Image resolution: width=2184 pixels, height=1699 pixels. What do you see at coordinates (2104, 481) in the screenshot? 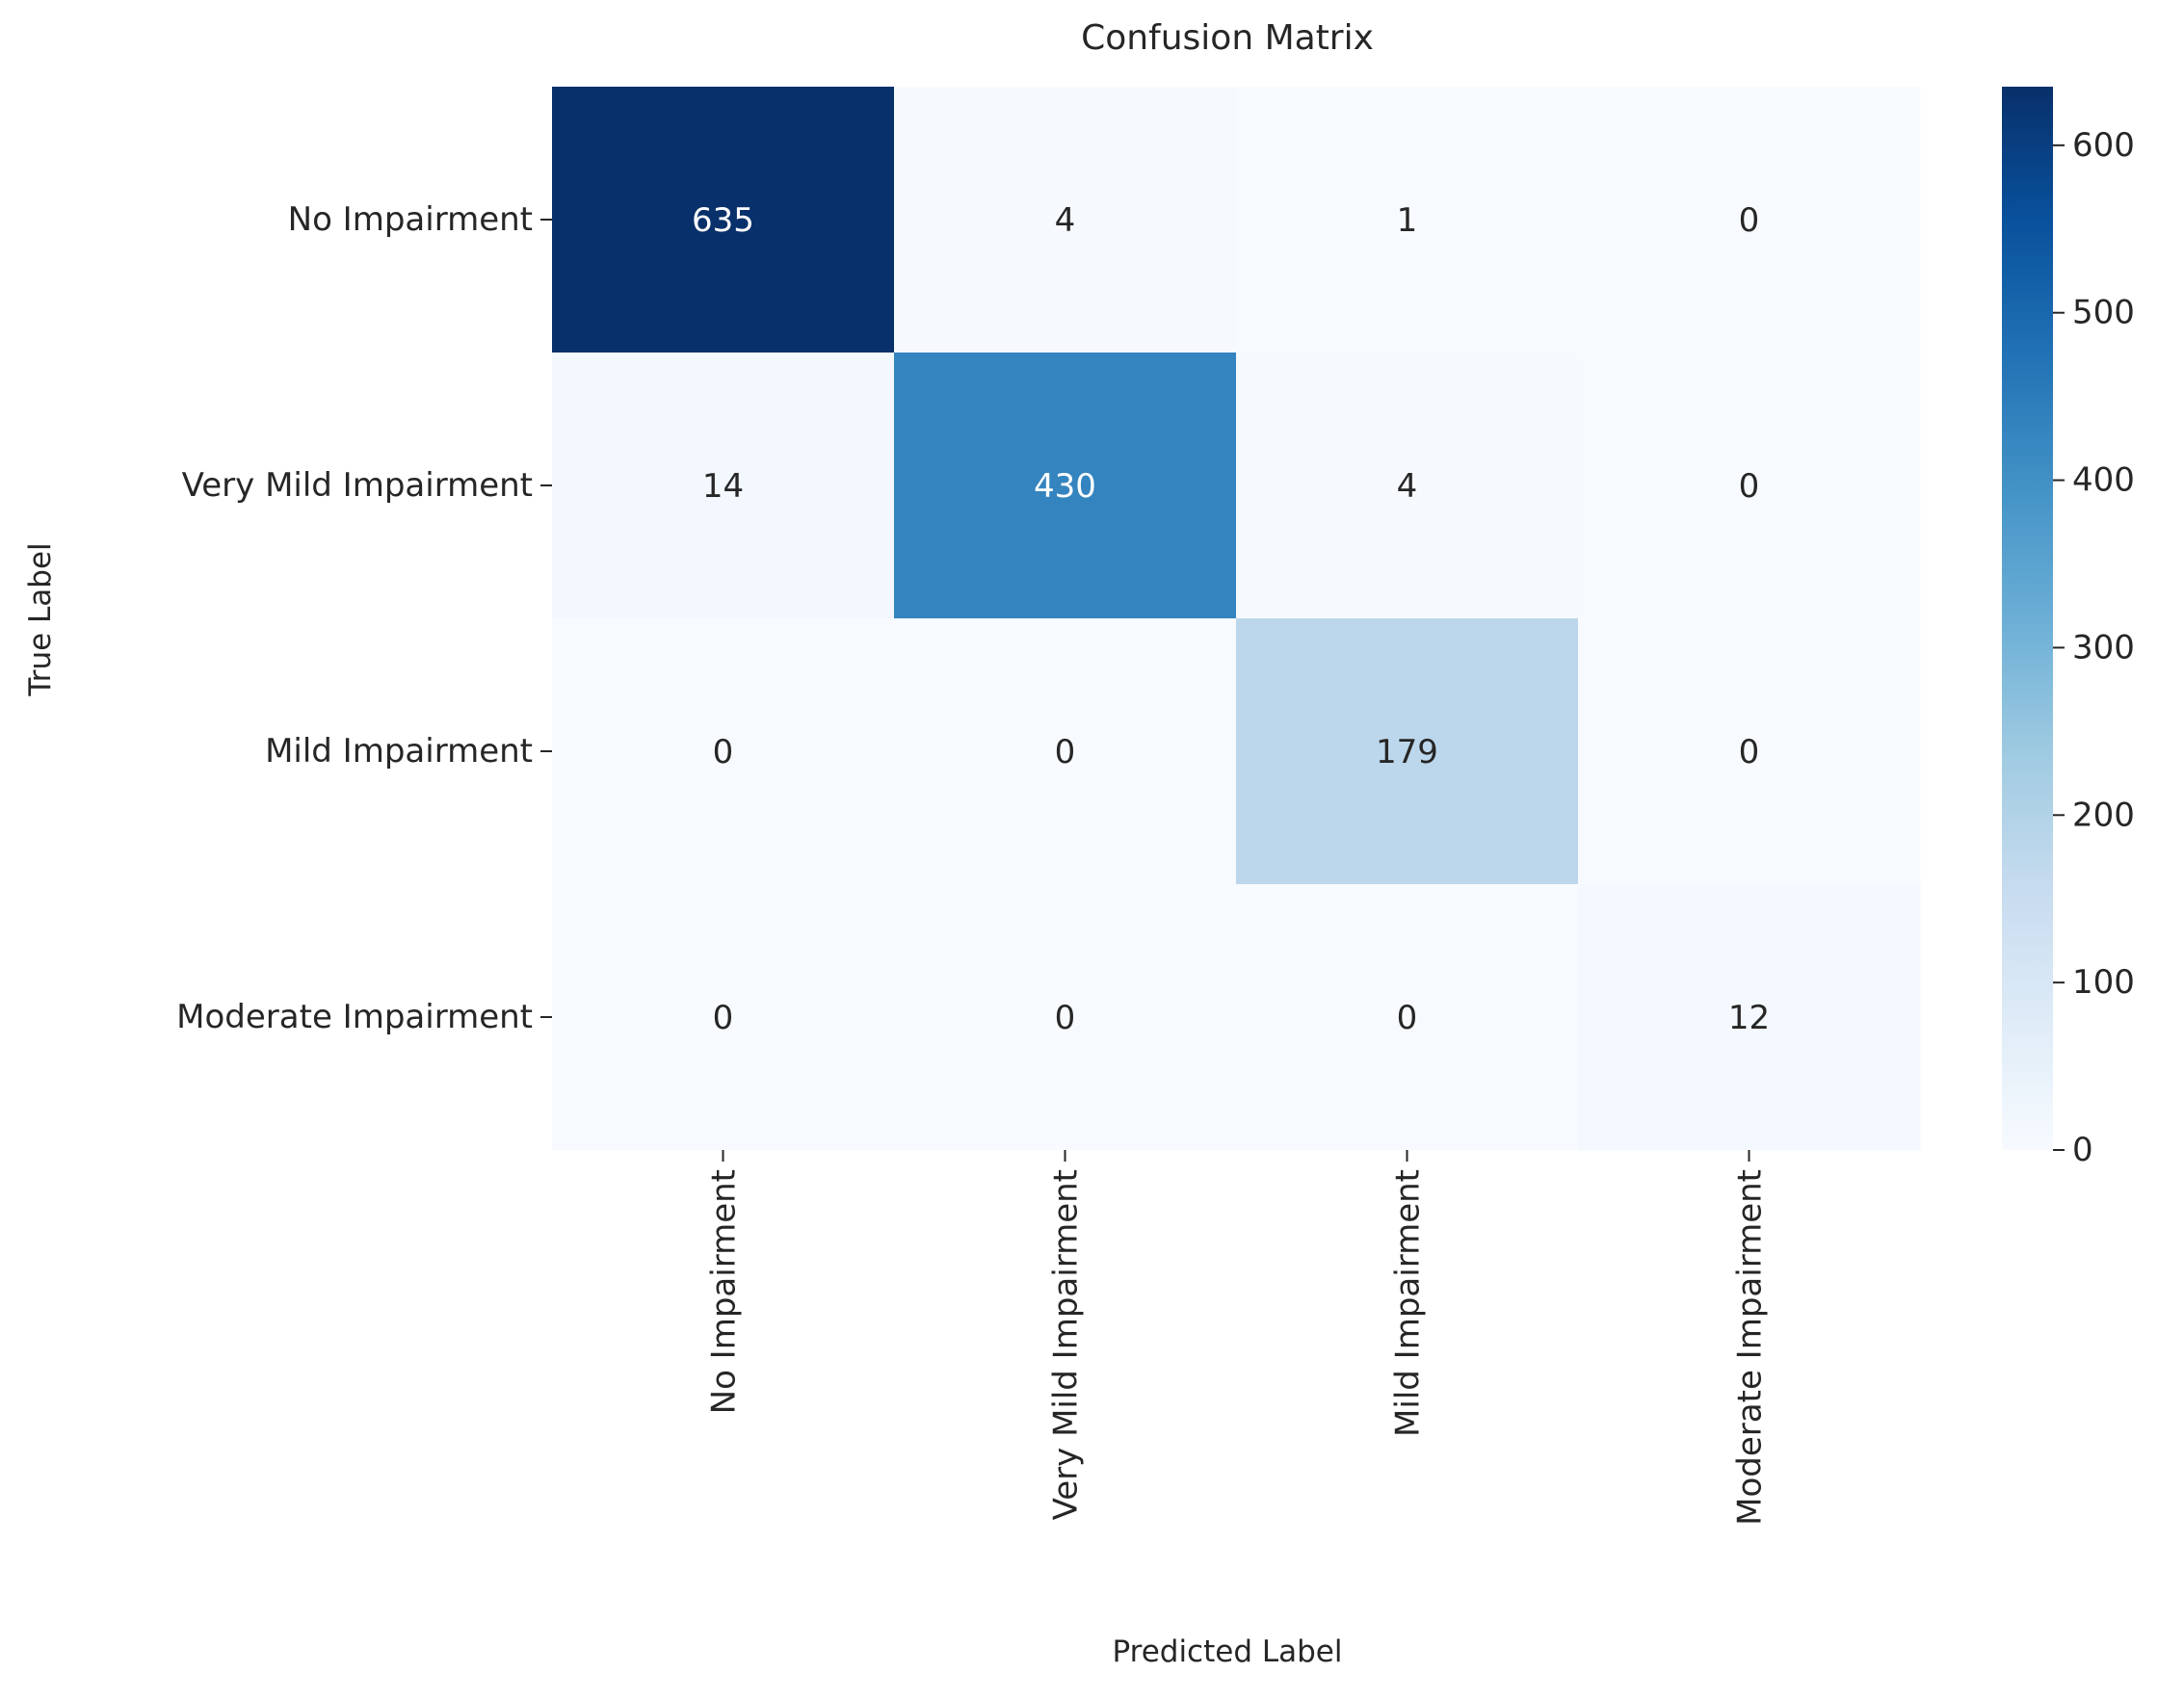
I see `colorbar-tick-label: 400` at bounding box center [2104, 481].